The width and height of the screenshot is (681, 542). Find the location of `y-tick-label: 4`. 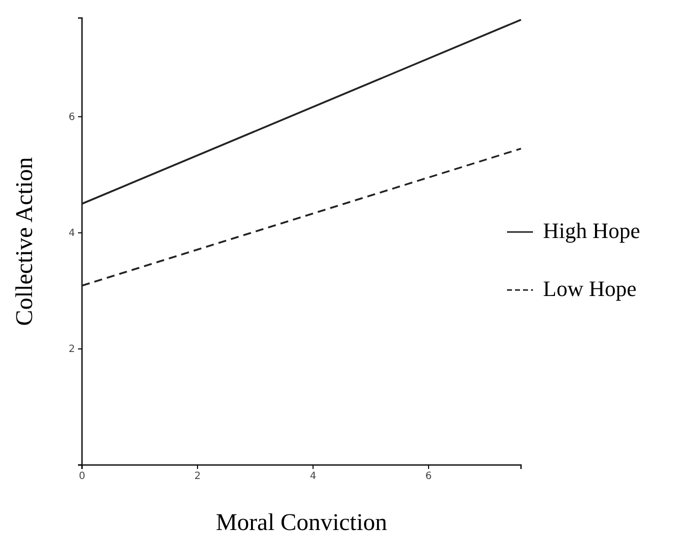

y-tick-label: 4 is located at coordinates (71, 233).